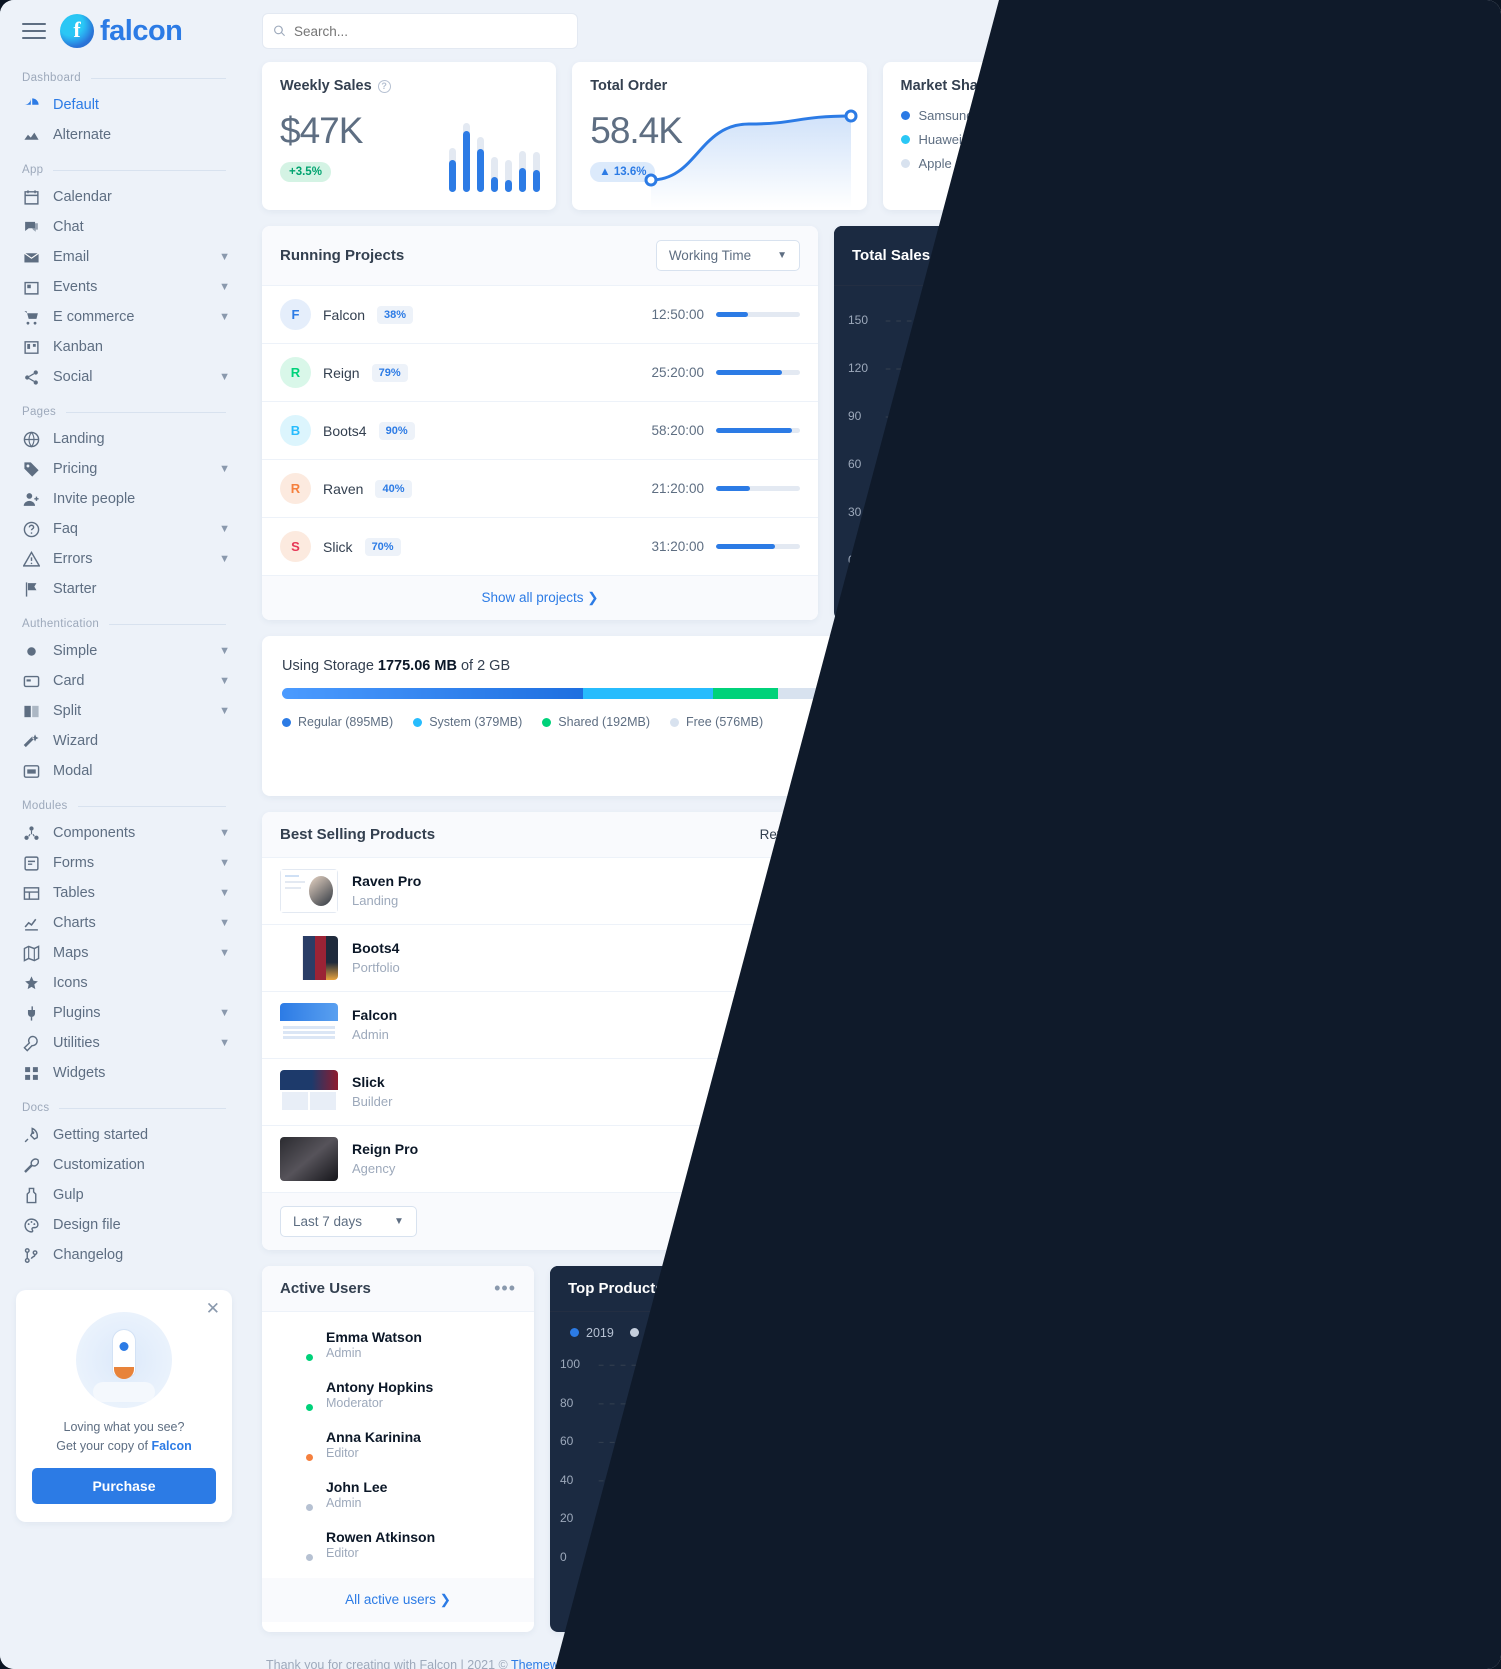 This screenshot has width=1501, height=1669. What do you see at coordinates (398, 1345) in the screenshot?
I see `active-user-row: Emma Watson Admin` at bounding box center [398, 1345].